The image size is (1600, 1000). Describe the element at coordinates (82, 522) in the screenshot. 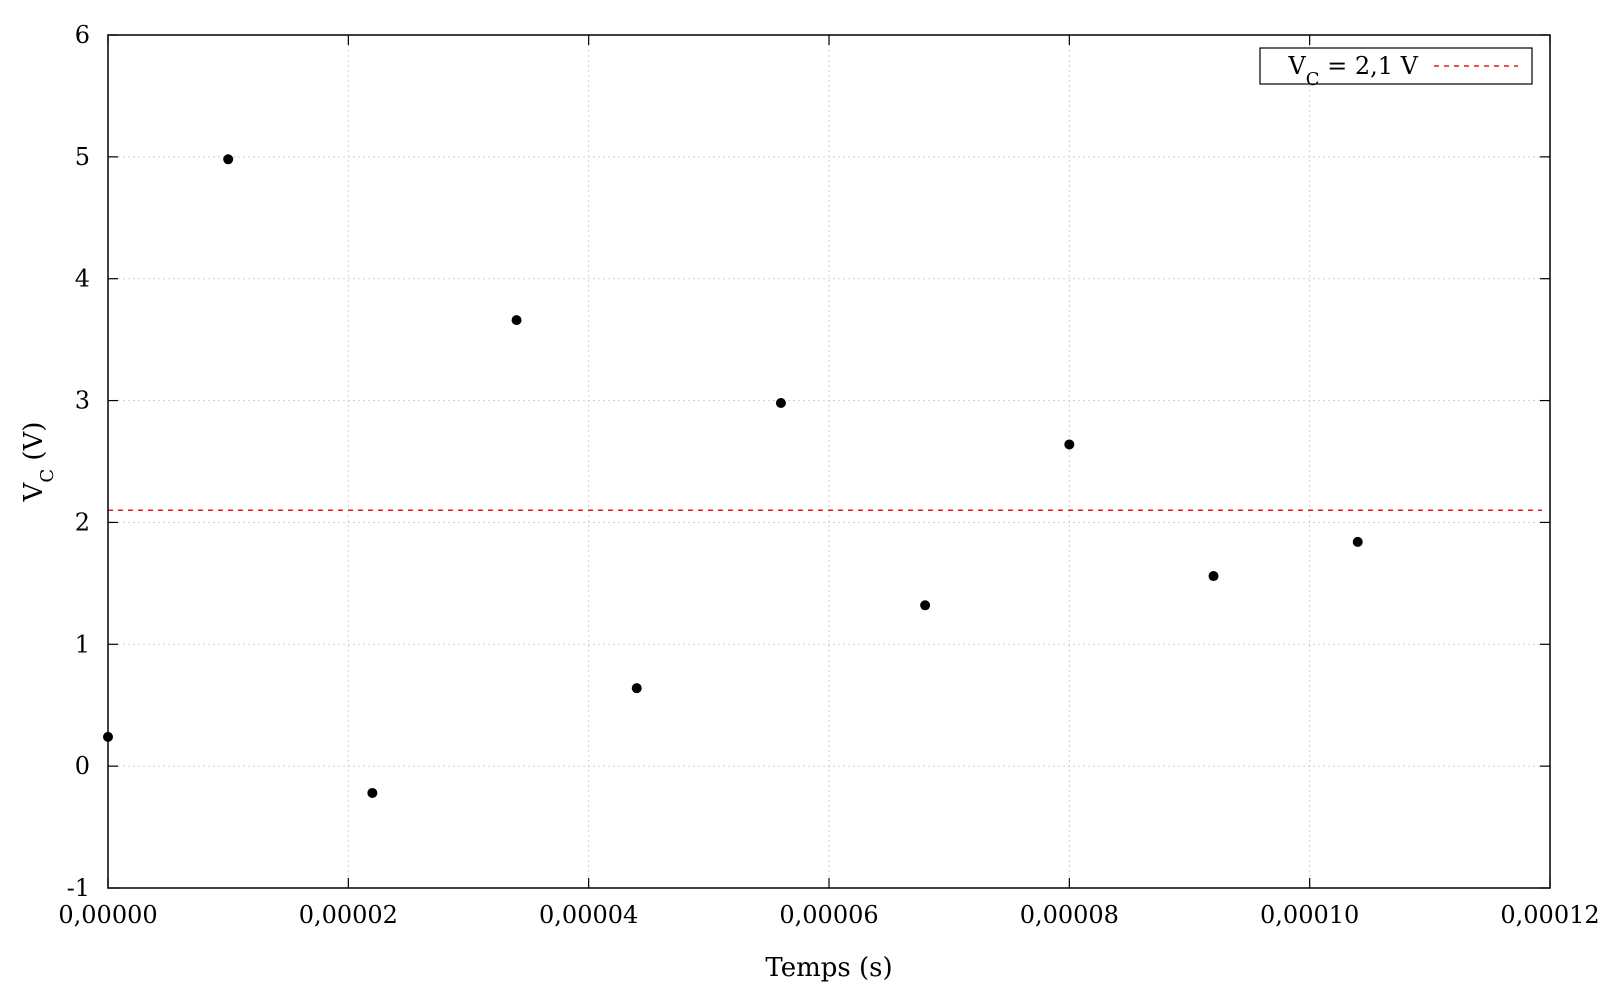

I see `y-tick-label: 2` at that location.